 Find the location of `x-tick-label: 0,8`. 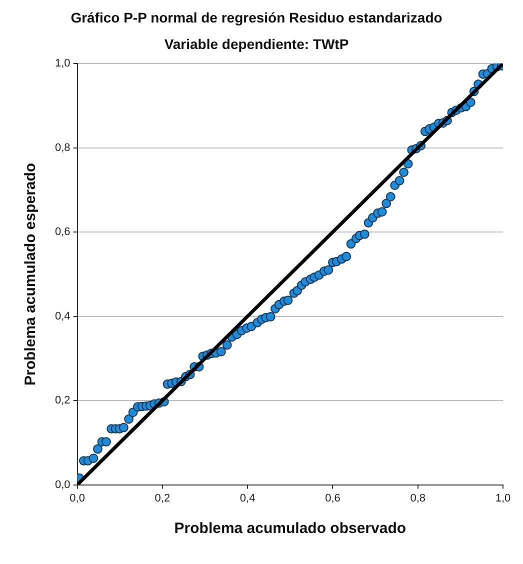

x-tick-label: 0,8 is located at coordinates (418, 498).